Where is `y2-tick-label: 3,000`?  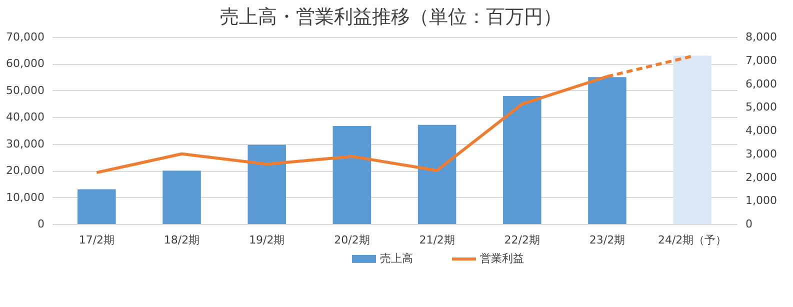 y2-tick-label: 3,000 is located at coordinates (761, 153).